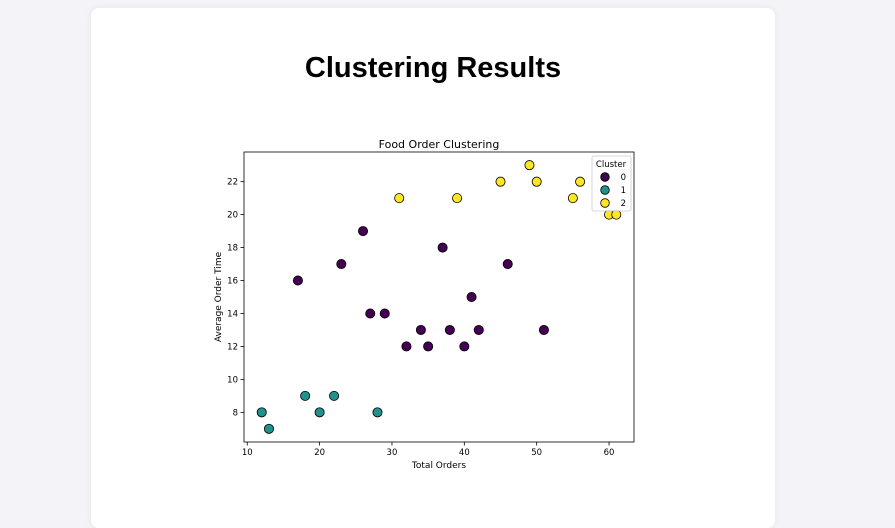 The width and height of the screenshot is (895, 528). What do you see at coordinates (623, 204) in the screenshot?
I see `legend-label-cluster-2: 2` at bounding box center [623, 204].